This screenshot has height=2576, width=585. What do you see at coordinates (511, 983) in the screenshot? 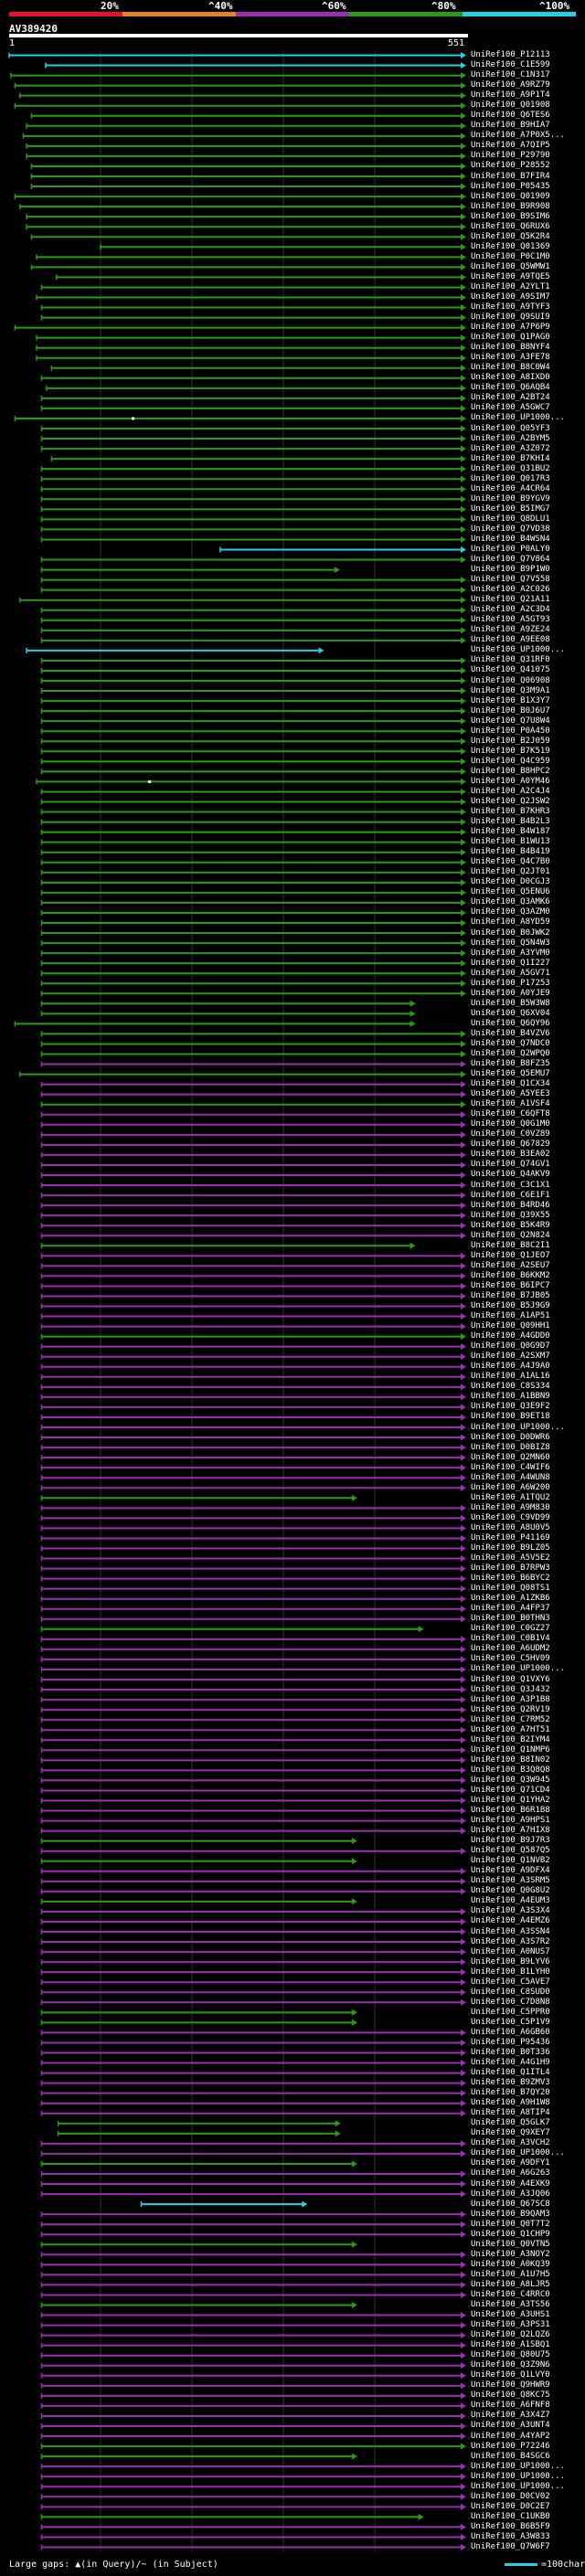
I see `hit-link: UniRef100_P17253` at bounding box center [511, 983].